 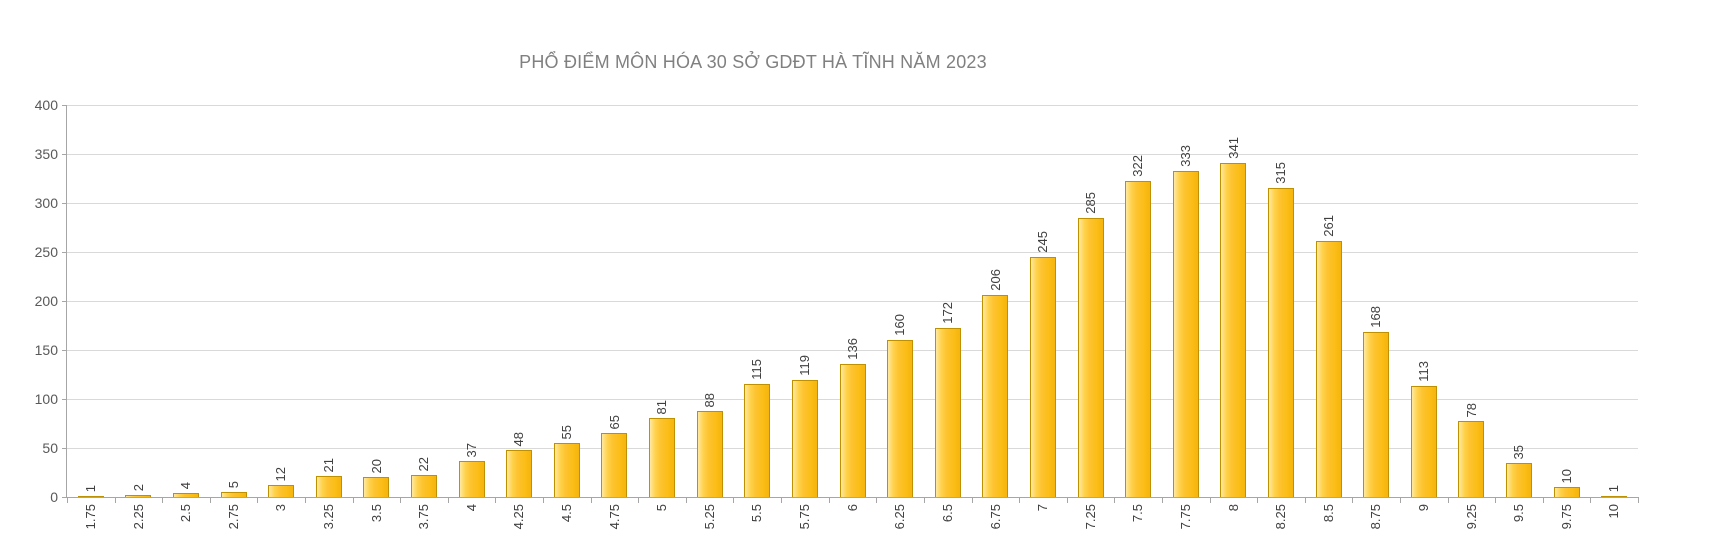 I want to click on x-axis-label-wrap: 9, so click(x=1424, y=507).